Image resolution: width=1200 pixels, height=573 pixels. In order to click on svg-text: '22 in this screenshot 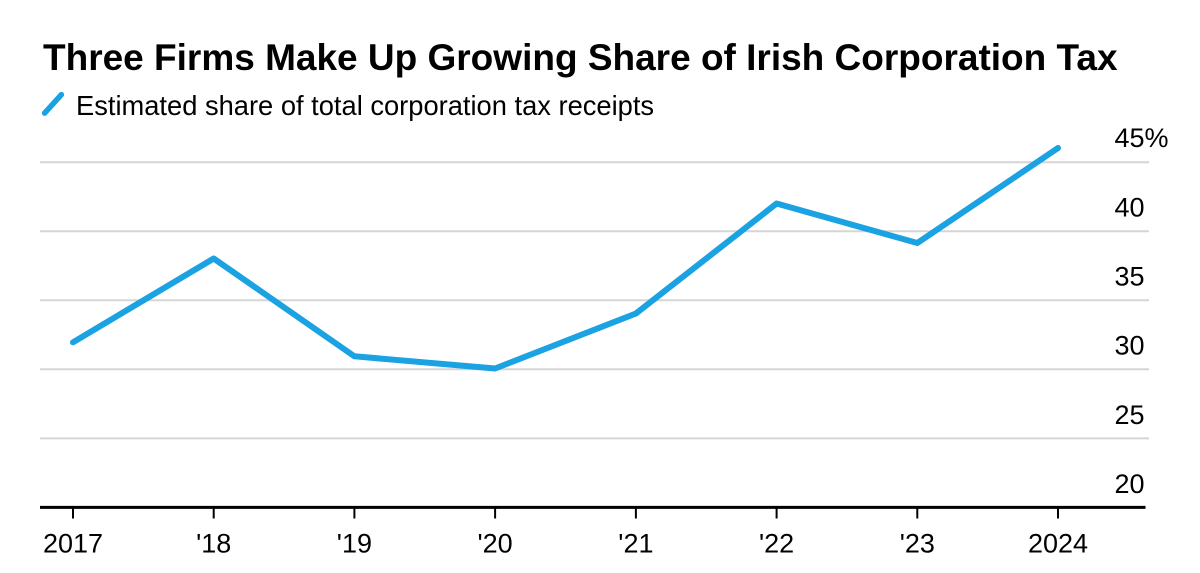, I will do `click(776, 544)`.